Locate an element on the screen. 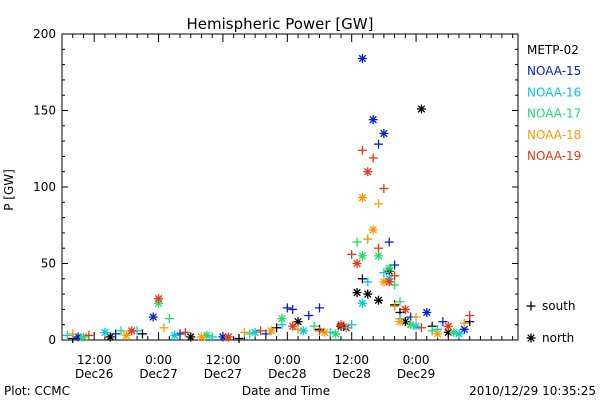  legend-entry: NOAA-16 is located at coordinates (554, 92).